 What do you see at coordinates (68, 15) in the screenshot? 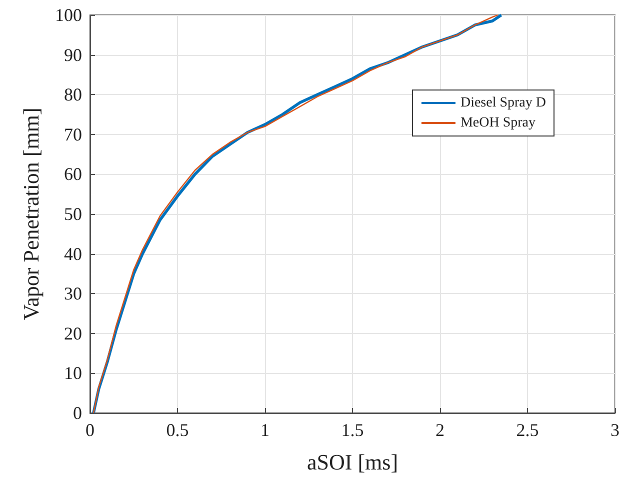
I see `y-tick-label: 100` at bounding box center [68, 15].